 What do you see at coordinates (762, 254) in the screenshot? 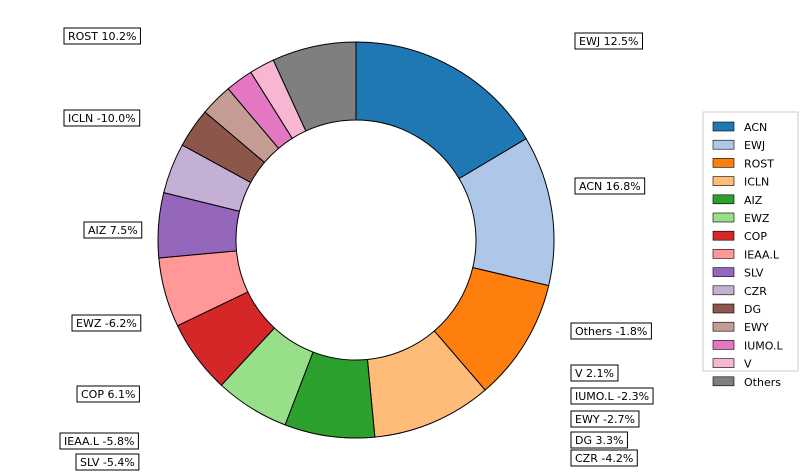
I see `legend-label-ieaa-l: IEAA.L` at bounding box center [762, 254].